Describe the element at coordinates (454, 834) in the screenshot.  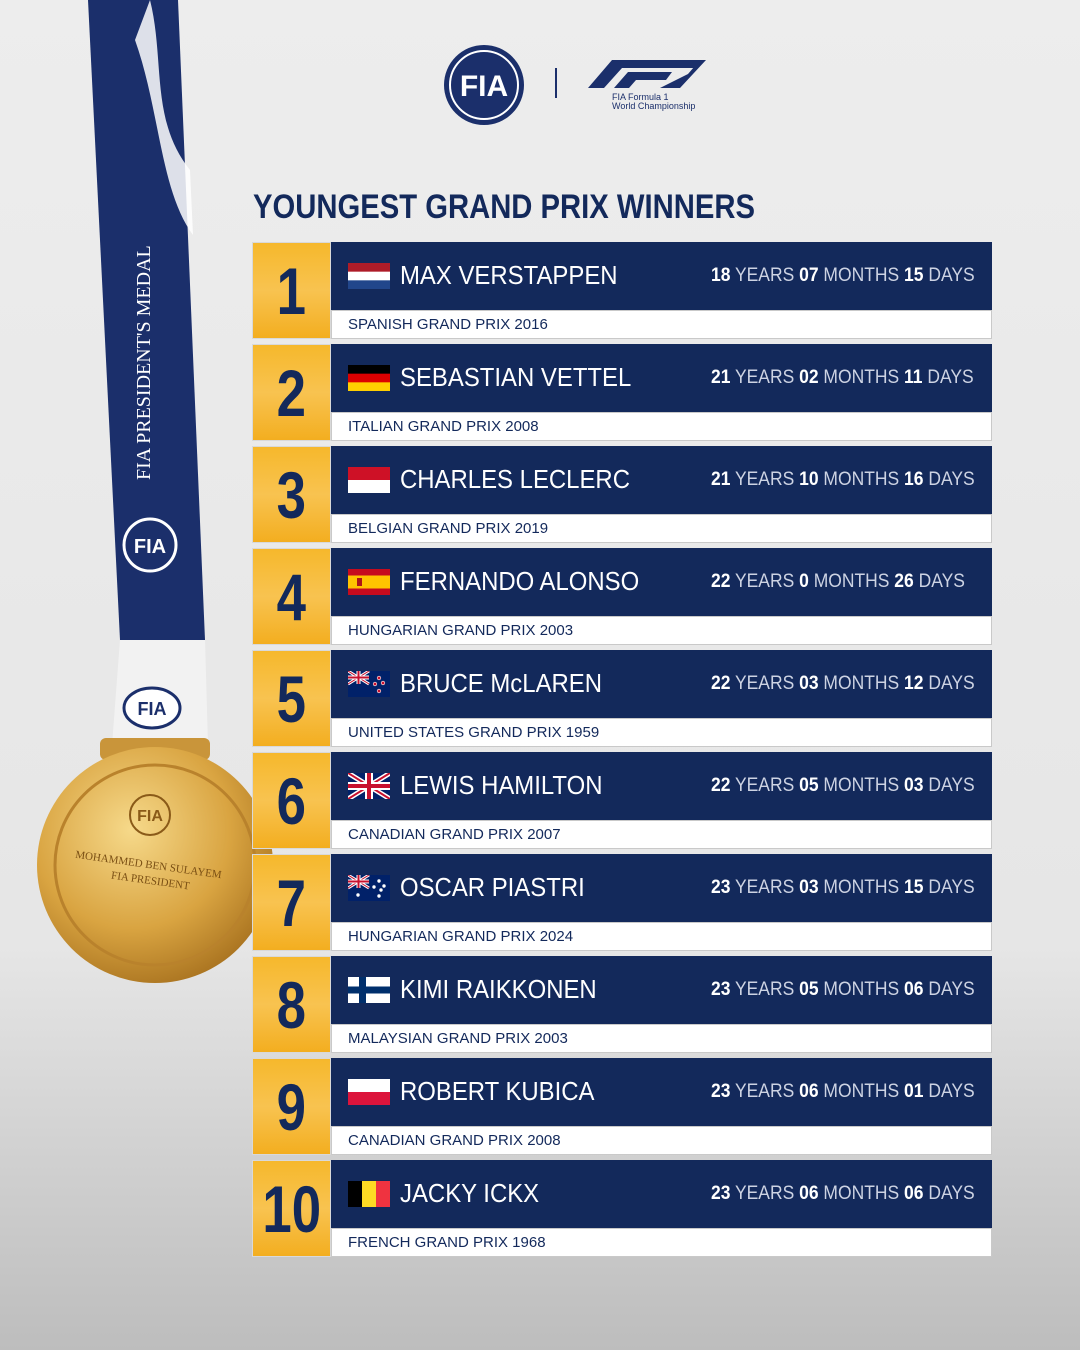
I see `race: CANADIAN GRAND PRIX 2007` at that location.